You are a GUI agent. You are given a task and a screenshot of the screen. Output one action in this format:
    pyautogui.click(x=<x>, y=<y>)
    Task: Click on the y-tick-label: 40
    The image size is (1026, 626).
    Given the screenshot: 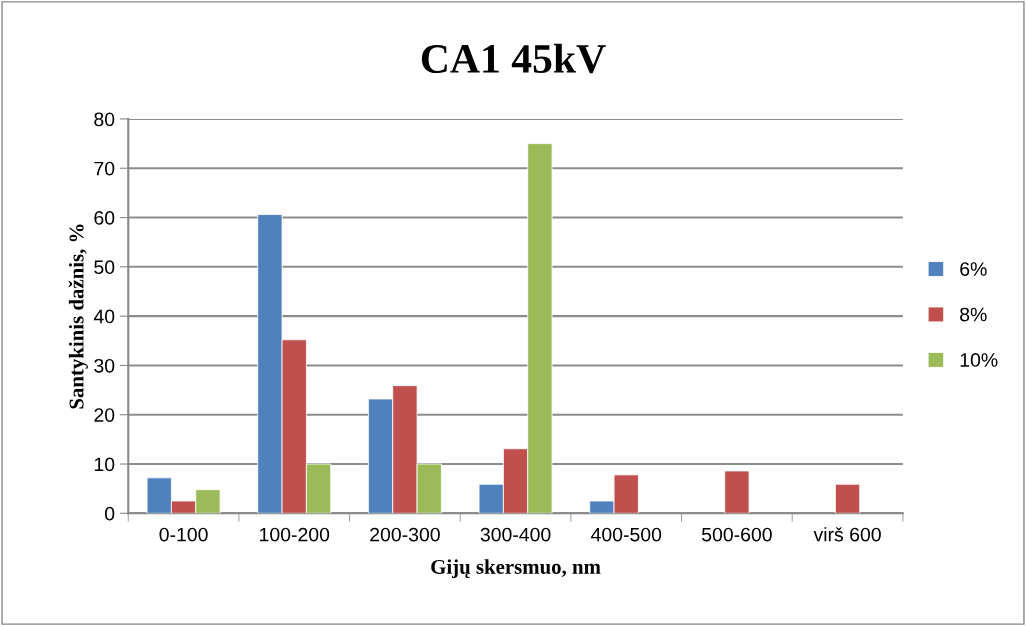 What is the action you would take?
    pyautogui.click(x=104, y=316)
    